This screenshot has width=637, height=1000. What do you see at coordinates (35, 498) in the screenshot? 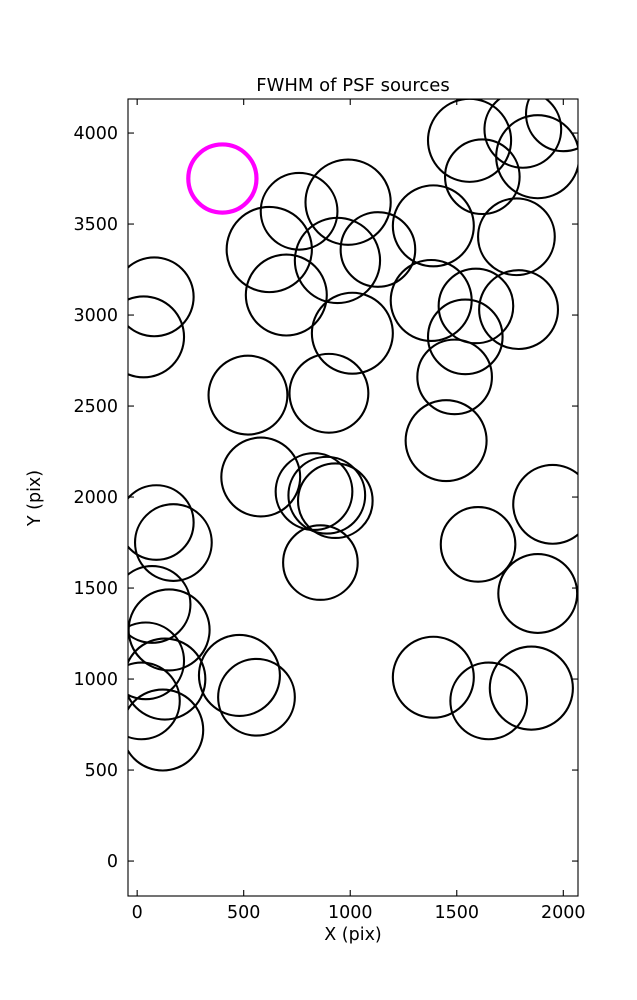
I see `y-axis-label: Y (pix)` at bounding box center [35, 498].